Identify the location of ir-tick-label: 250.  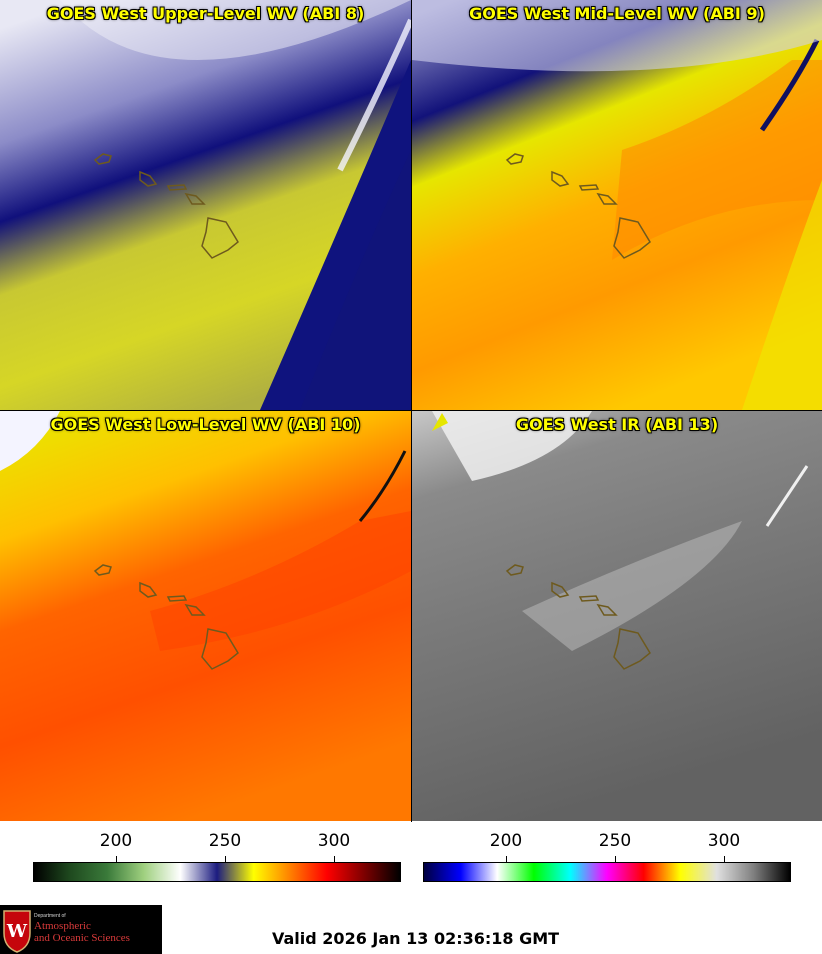
(615, 841).